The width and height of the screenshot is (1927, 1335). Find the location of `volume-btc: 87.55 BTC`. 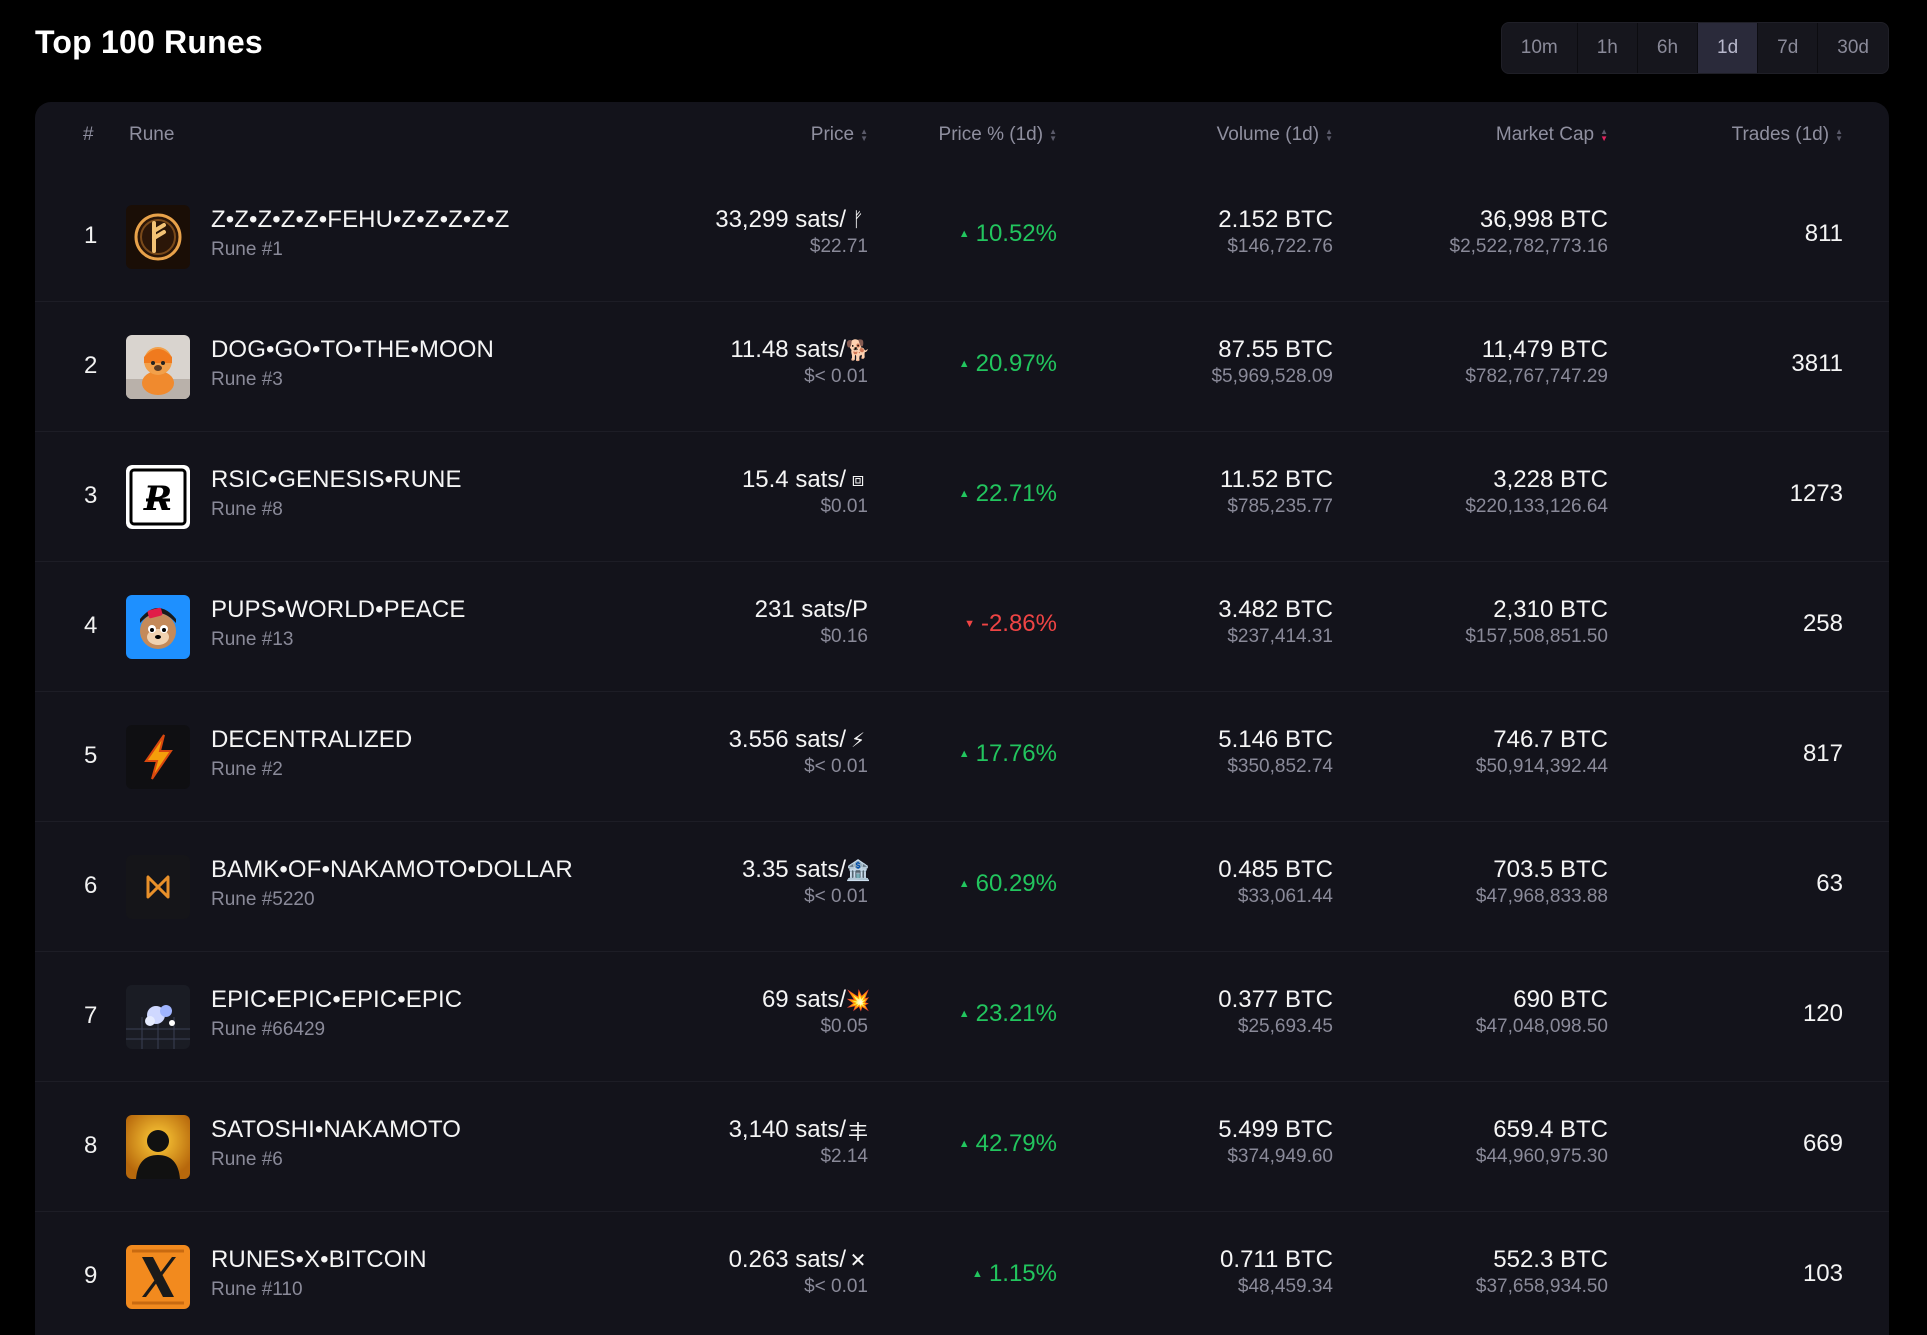

volume-btc: 87.55 BTC is located at coordinates (1275, 349).